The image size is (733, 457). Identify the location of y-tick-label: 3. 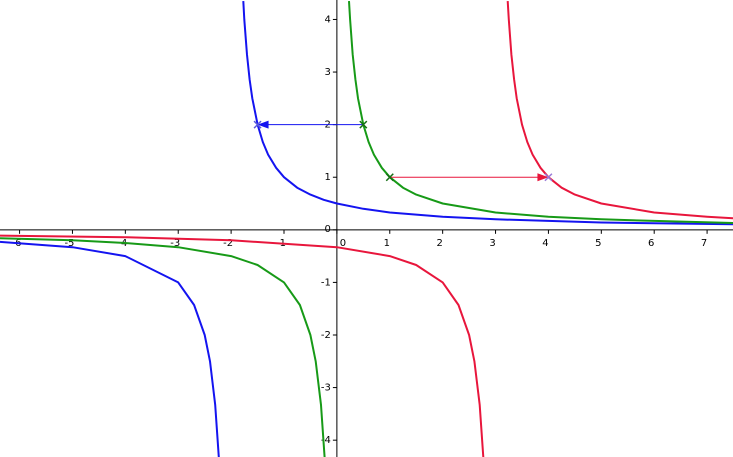
(328, 72).